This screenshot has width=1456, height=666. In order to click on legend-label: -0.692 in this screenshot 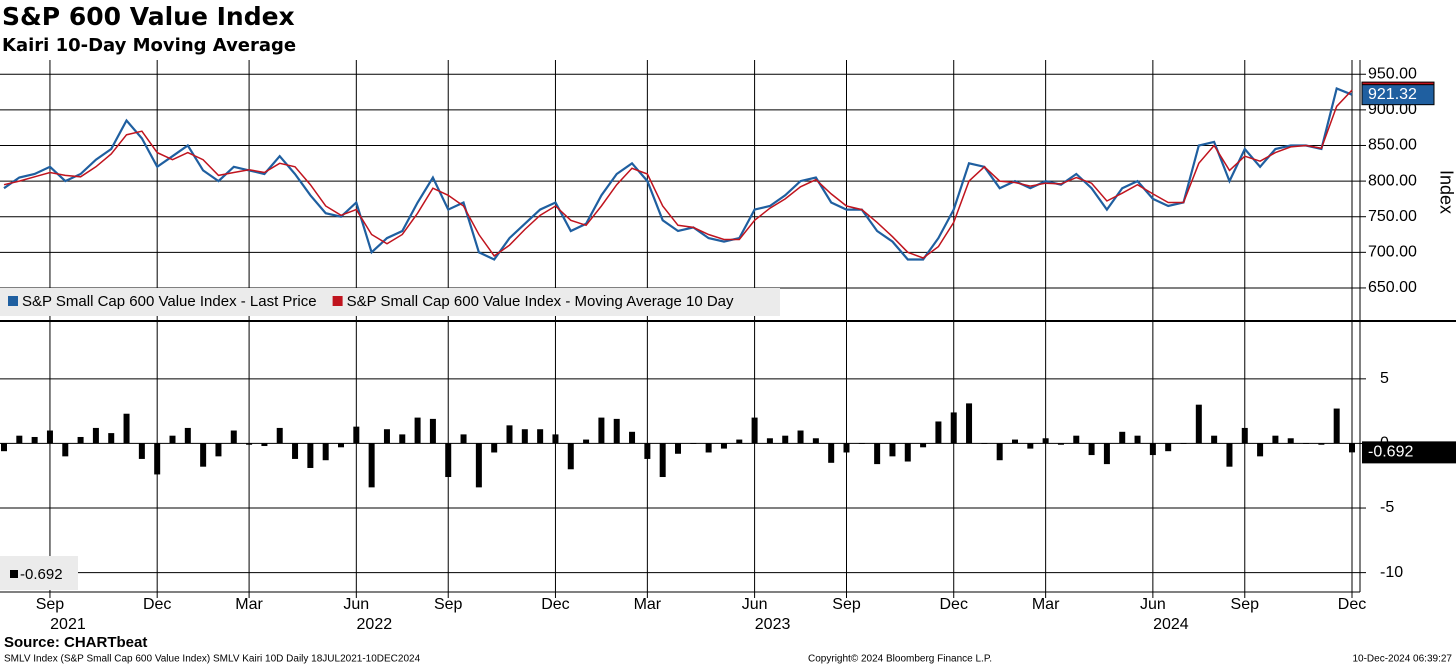, I will do `click(41, 574)`.